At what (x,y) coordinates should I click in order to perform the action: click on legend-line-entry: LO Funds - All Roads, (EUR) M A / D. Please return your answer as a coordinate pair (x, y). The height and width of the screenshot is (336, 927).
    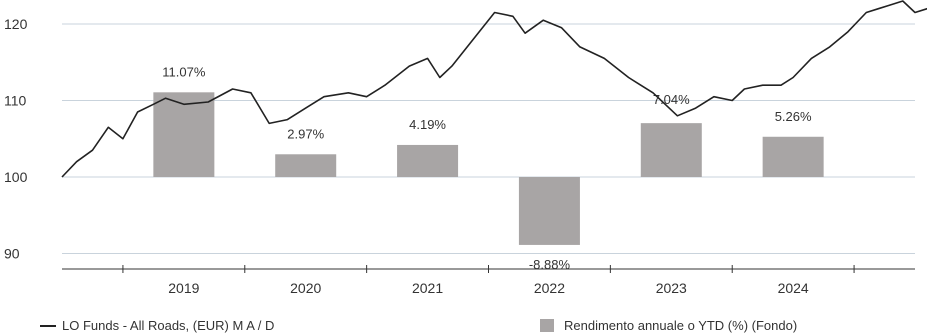
    Looking at the image, I should click on (157, 325).